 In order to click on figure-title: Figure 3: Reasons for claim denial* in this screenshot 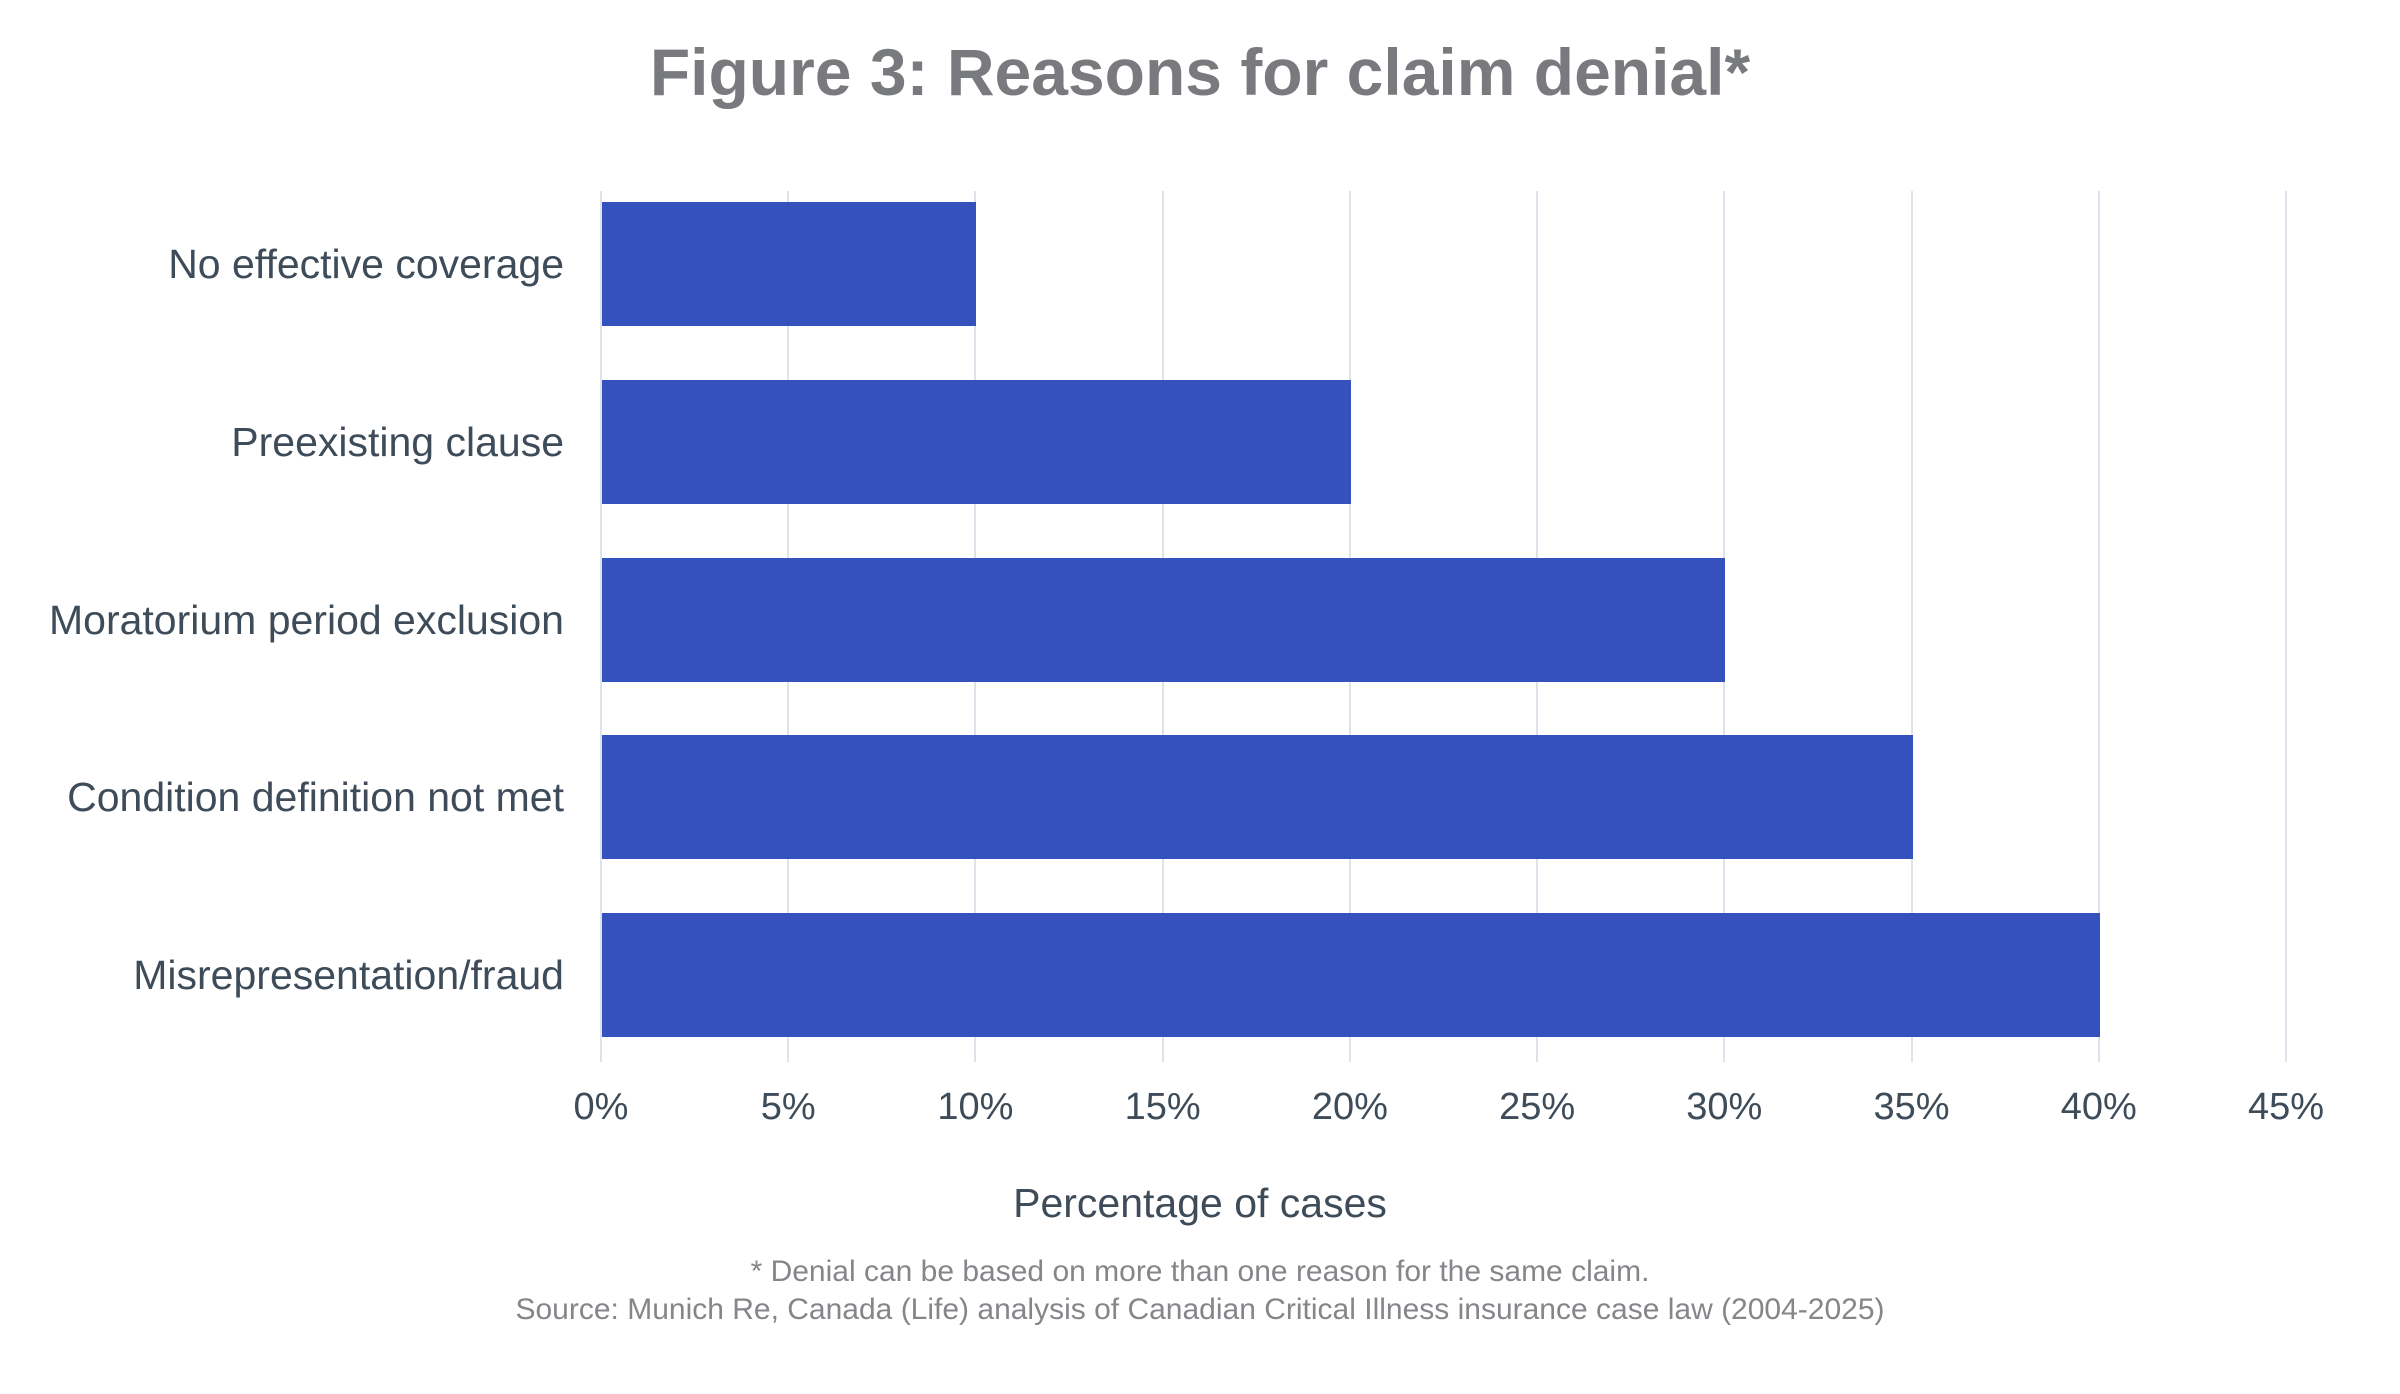, I will do `click(1200, 72)`.